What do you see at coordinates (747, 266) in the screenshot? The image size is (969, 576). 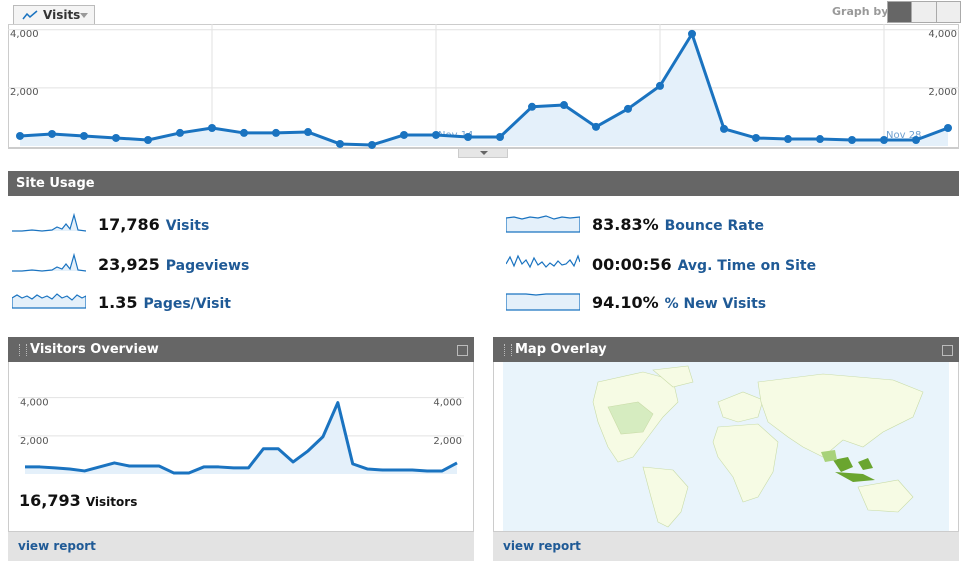 I see `stat-link: Avg. Time on Site` at bounding box center [747, 266].